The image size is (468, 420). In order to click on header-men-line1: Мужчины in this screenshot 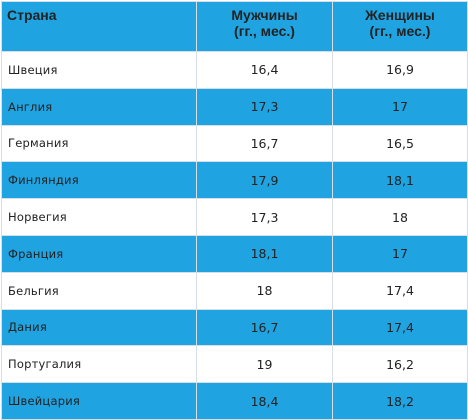, I will do `click(264, 15)`.